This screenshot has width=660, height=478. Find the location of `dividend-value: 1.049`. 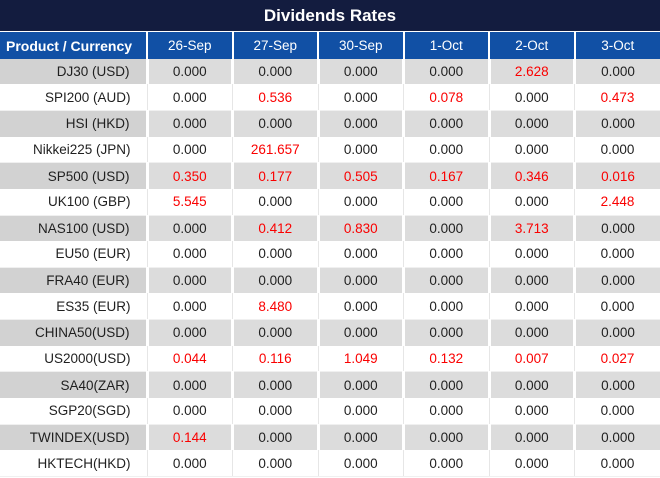

dividend-value: 1.049 is located at coordinates (361, 359).